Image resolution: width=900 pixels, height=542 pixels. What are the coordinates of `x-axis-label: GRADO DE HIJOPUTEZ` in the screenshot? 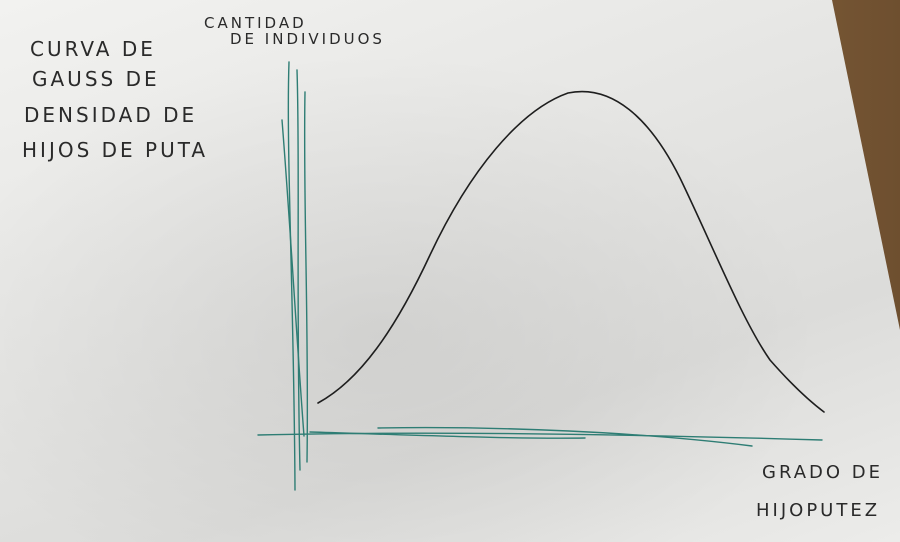 It's located at (819, 491).